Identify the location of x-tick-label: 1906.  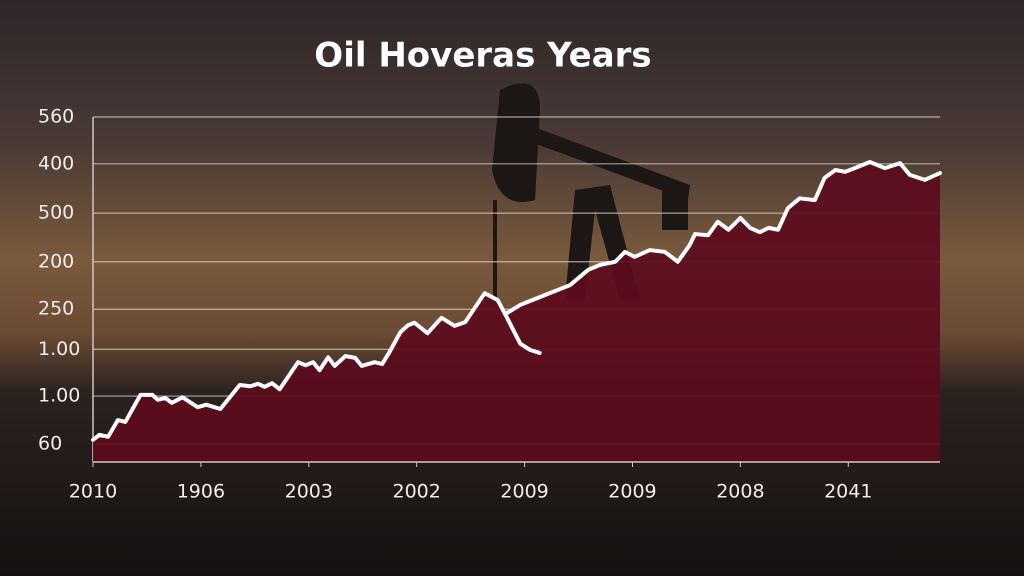
(201, 492).